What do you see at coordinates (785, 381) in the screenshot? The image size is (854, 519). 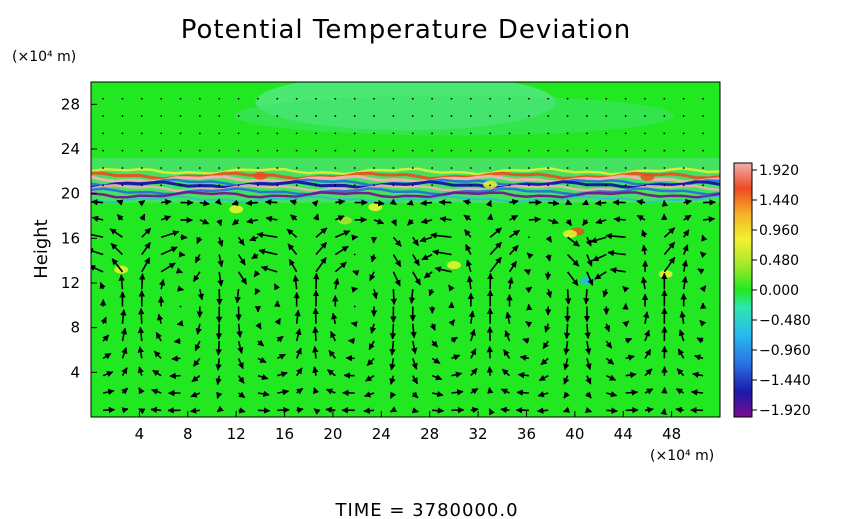 I see `colorbar-tick-label: −1.440` at bounding box center [785, 381].